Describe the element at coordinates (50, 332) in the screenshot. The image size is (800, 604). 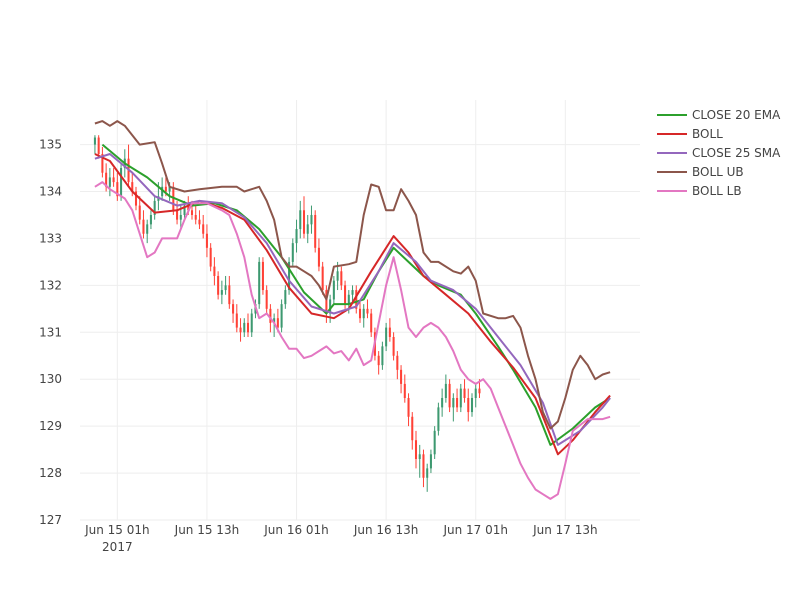
I see `y-tick-label: 131` at that location.